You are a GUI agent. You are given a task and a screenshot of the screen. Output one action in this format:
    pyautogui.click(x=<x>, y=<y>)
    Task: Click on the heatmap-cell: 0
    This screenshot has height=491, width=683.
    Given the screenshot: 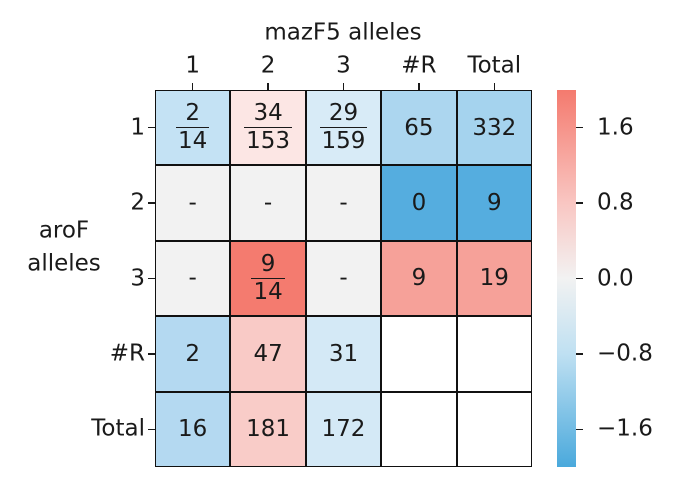 What is the action you would take?
    pyautogui.click(x=419, y=203)
    